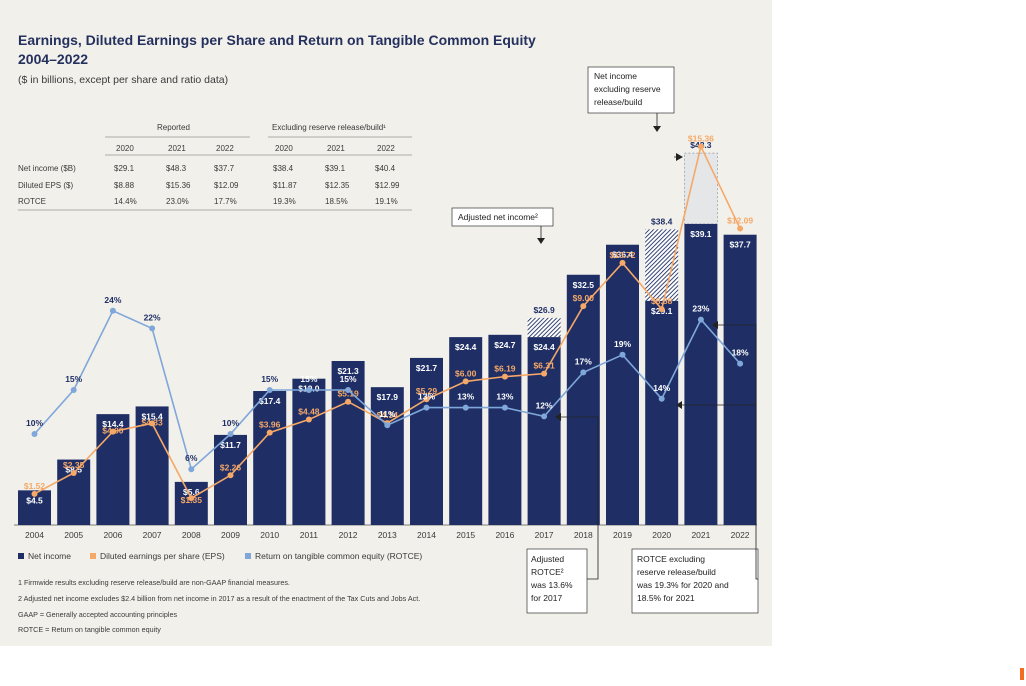 The image size is (1026, 686). Describe the element at coordinates (385, 168) in the screenshot. I see `table-cell: $40.4` at that location.